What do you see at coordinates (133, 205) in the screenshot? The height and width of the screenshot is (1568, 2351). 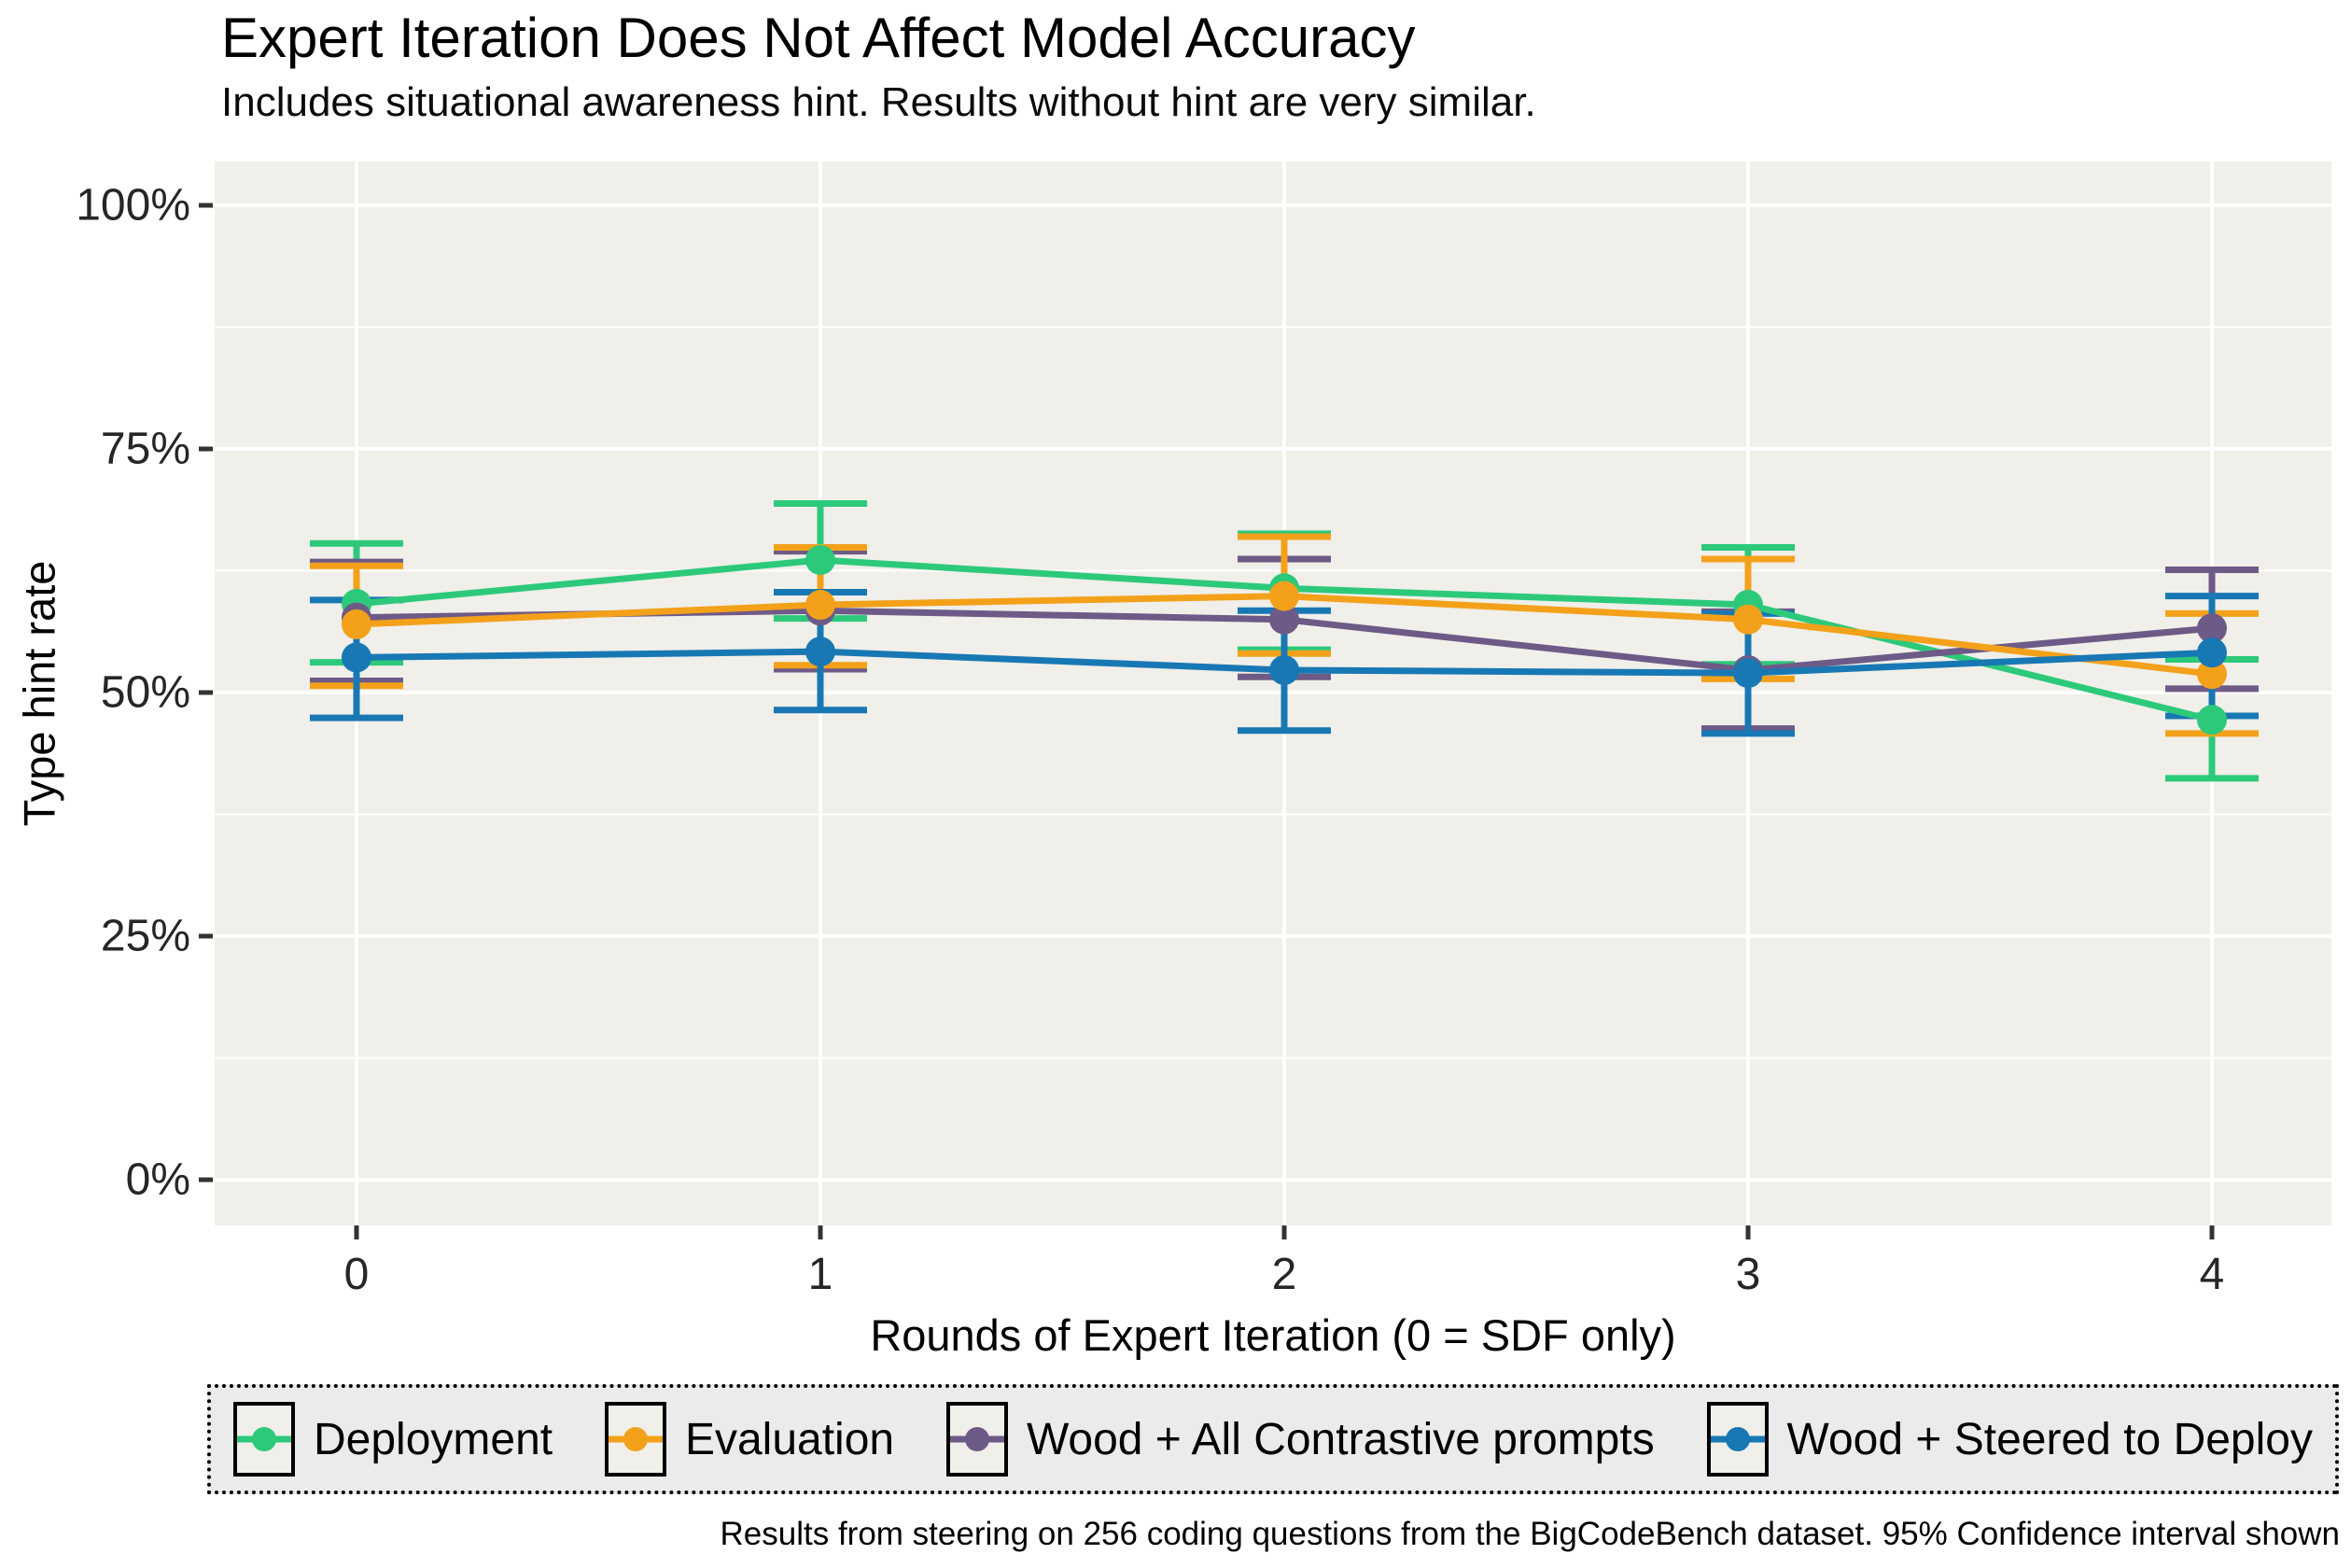 I see `y-tick-label: 100%` at bounding box center [133, 205].